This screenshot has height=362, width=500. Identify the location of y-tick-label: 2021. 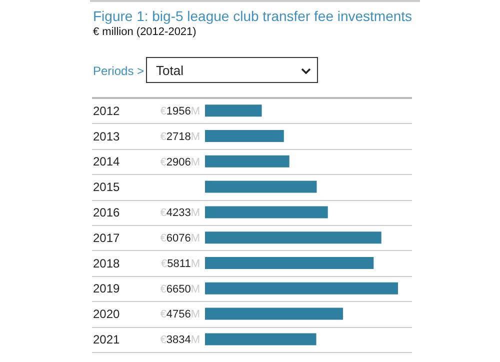
(106, 339).